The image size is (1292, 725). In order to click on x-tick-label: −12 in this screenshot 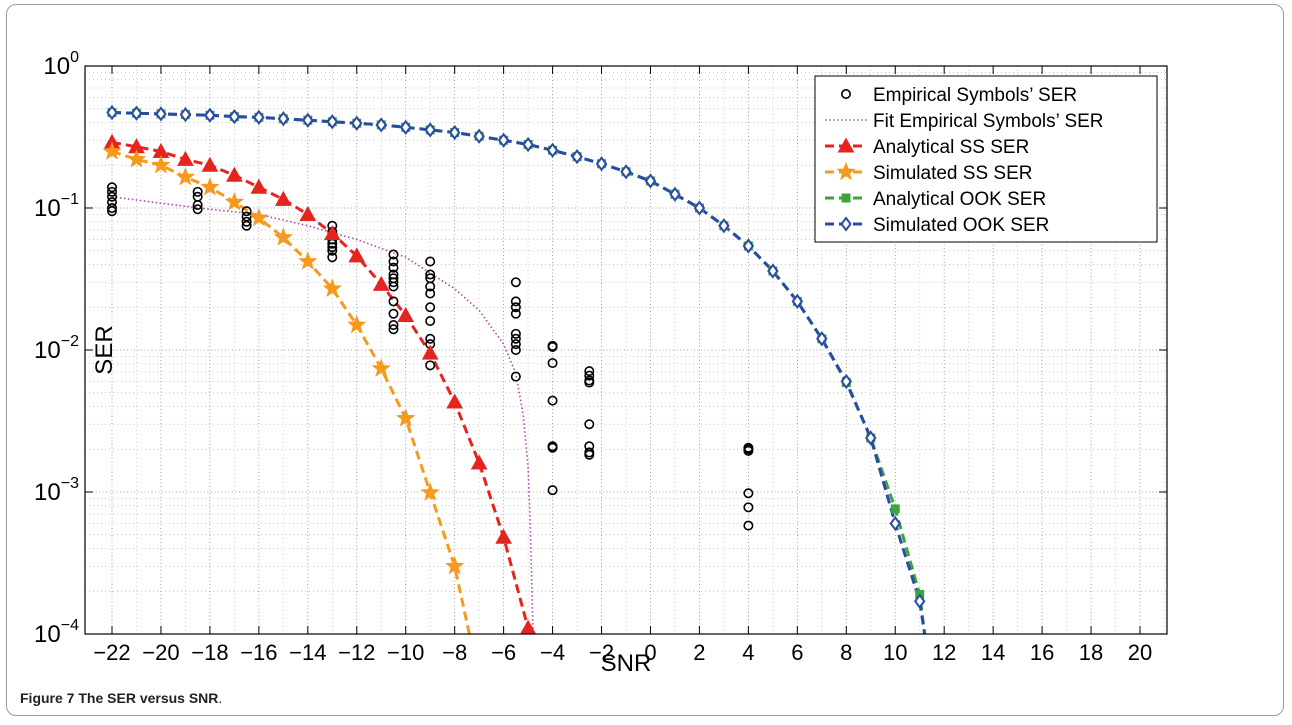, I will do `click(356, 652)`.